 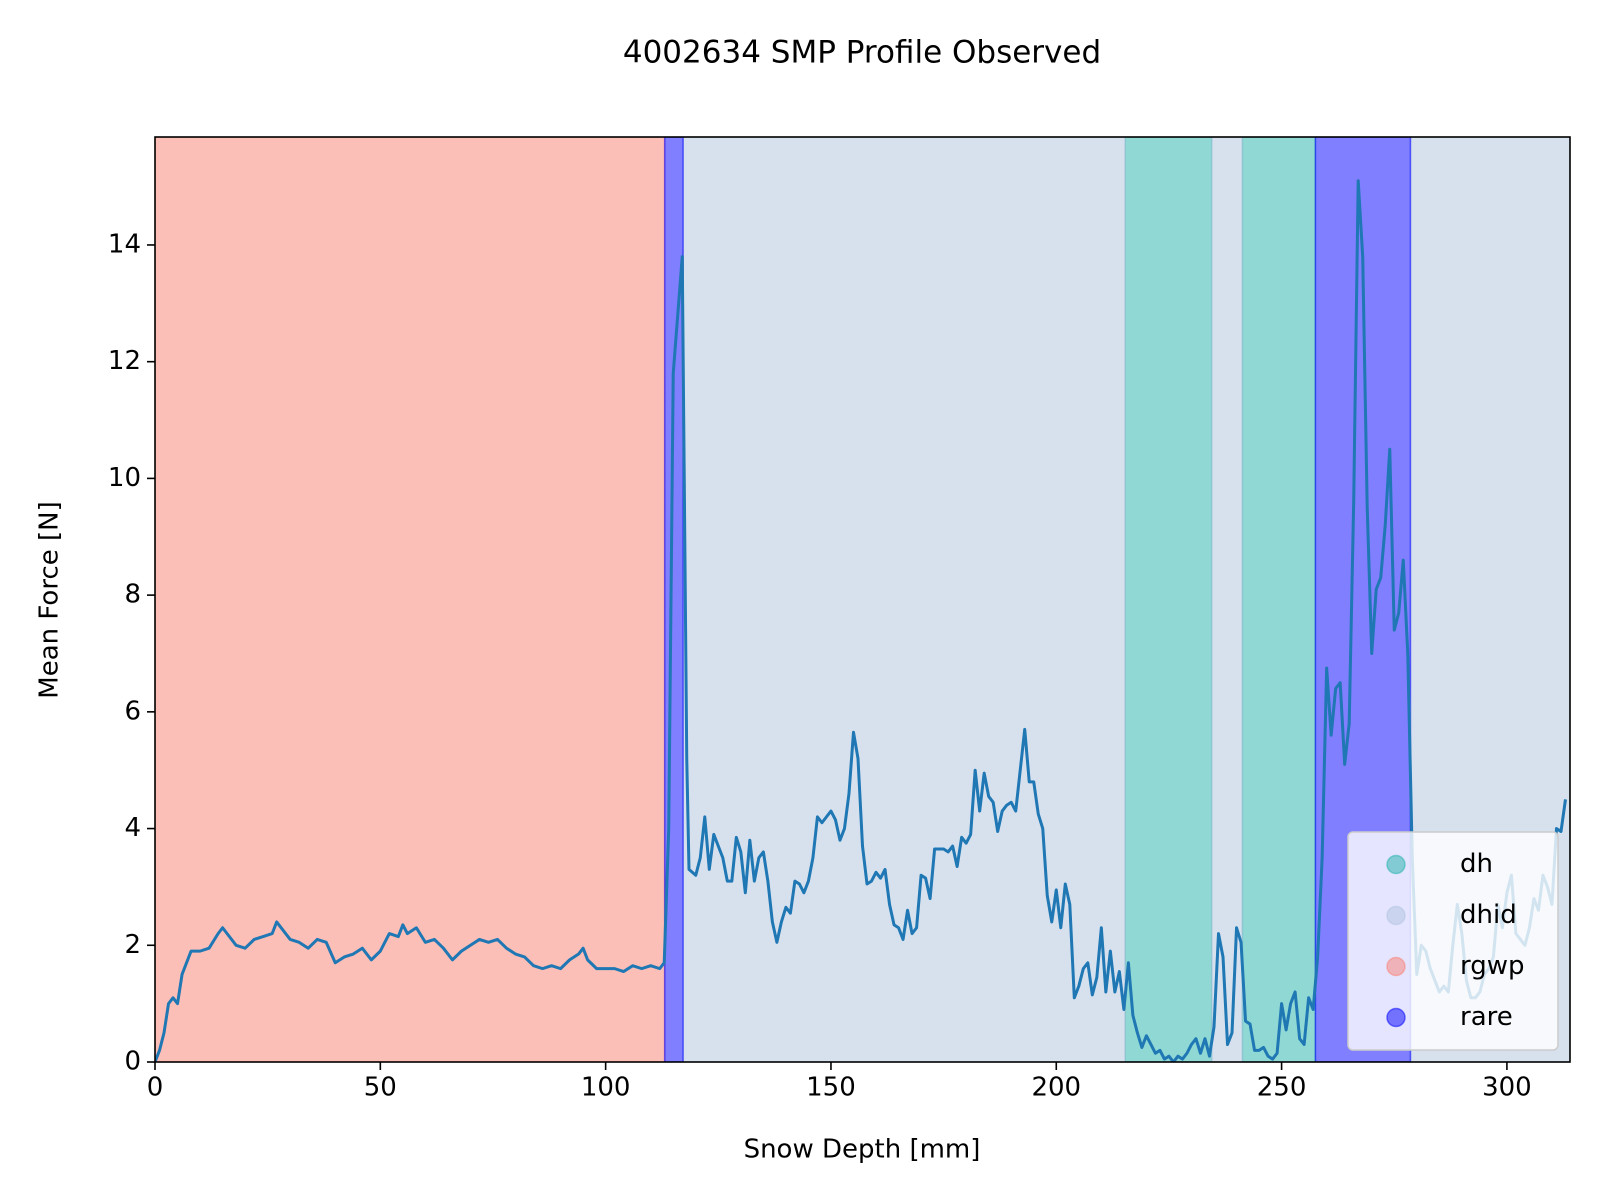 What do you see at coordinates (50, 599) in the screenshot?
I see `y-axis-label: Mean Force [N]` at bounding box center [50, 599].